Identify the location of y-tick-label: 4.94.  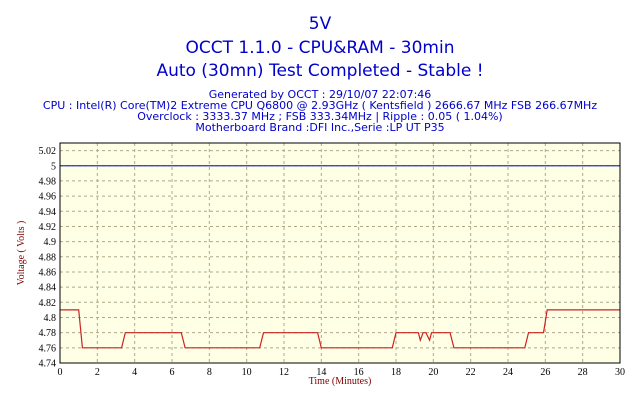
(48, 212).